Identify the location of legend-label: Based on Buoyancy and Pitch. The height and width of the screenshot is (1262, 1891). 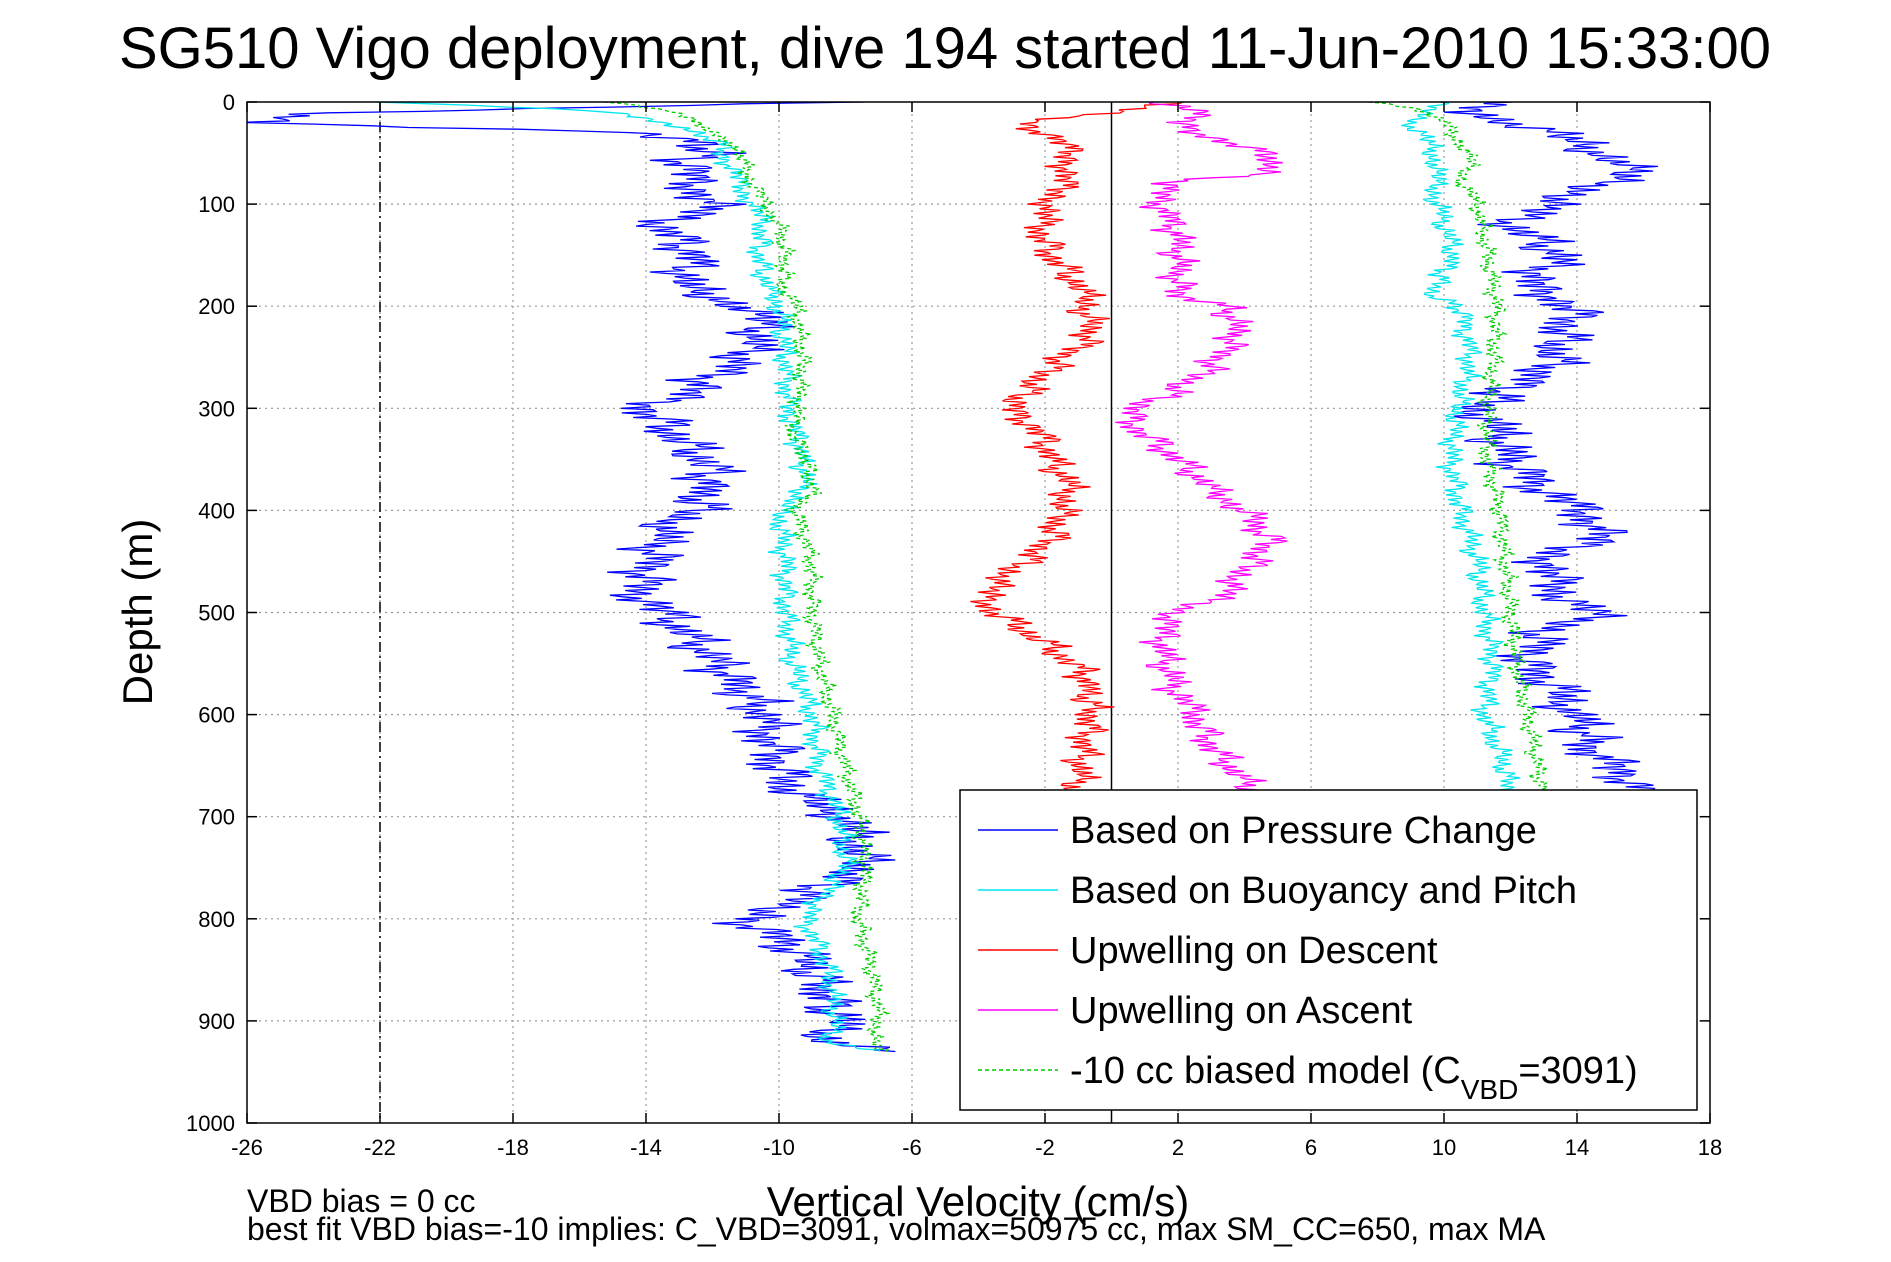
(1323, 891).